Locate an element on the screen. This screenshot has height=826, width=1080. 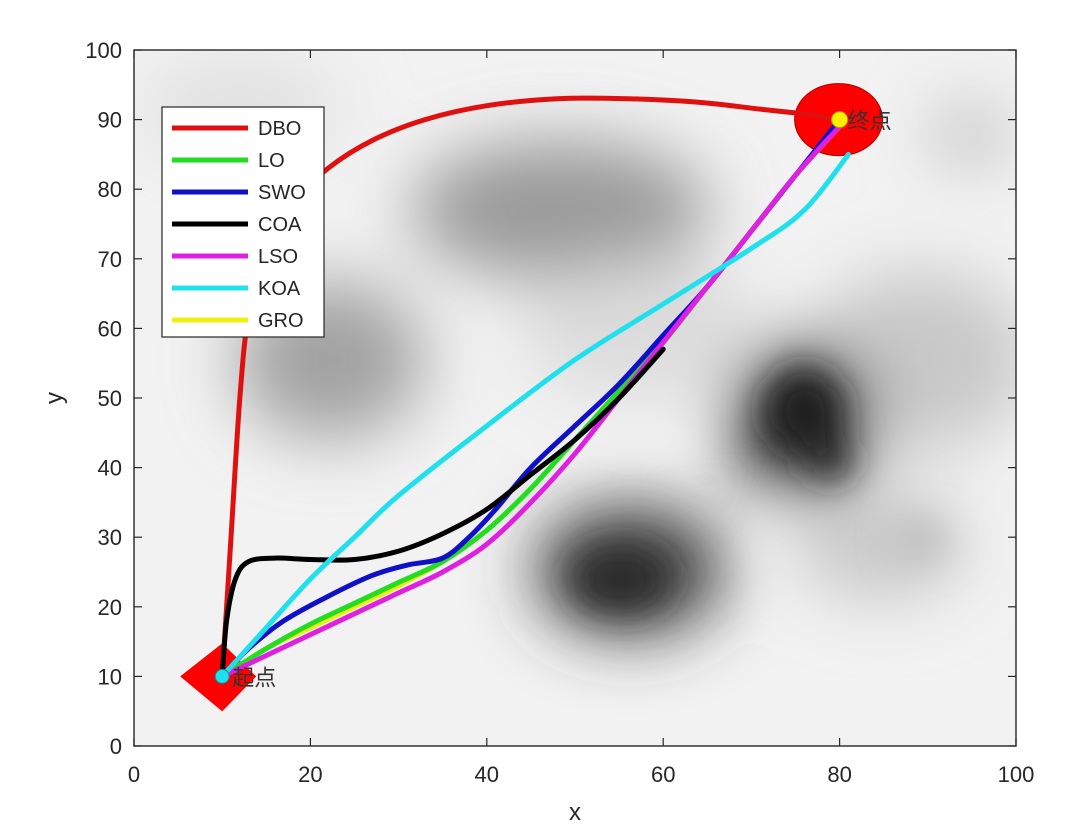
x-tick-label: 80 is located at coordinates (839, 774).